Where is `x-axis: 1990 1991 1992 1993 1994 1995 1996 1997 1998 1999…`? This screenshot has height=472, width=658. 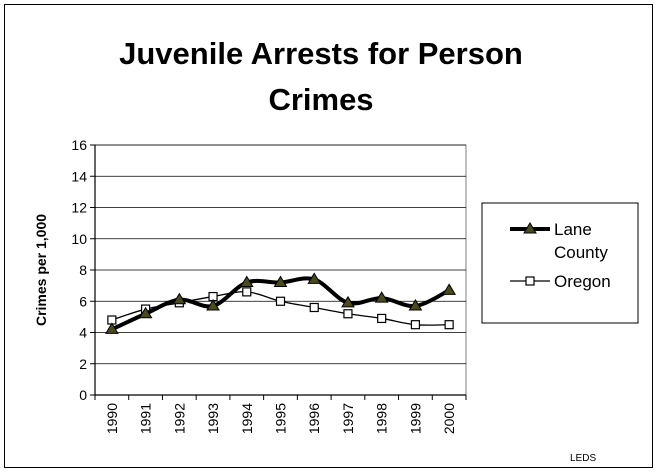
x-axis: 1990 1991 1992 1993 1994 1995 1996 1997 1998 1999… is located at coordinates (280, 414).